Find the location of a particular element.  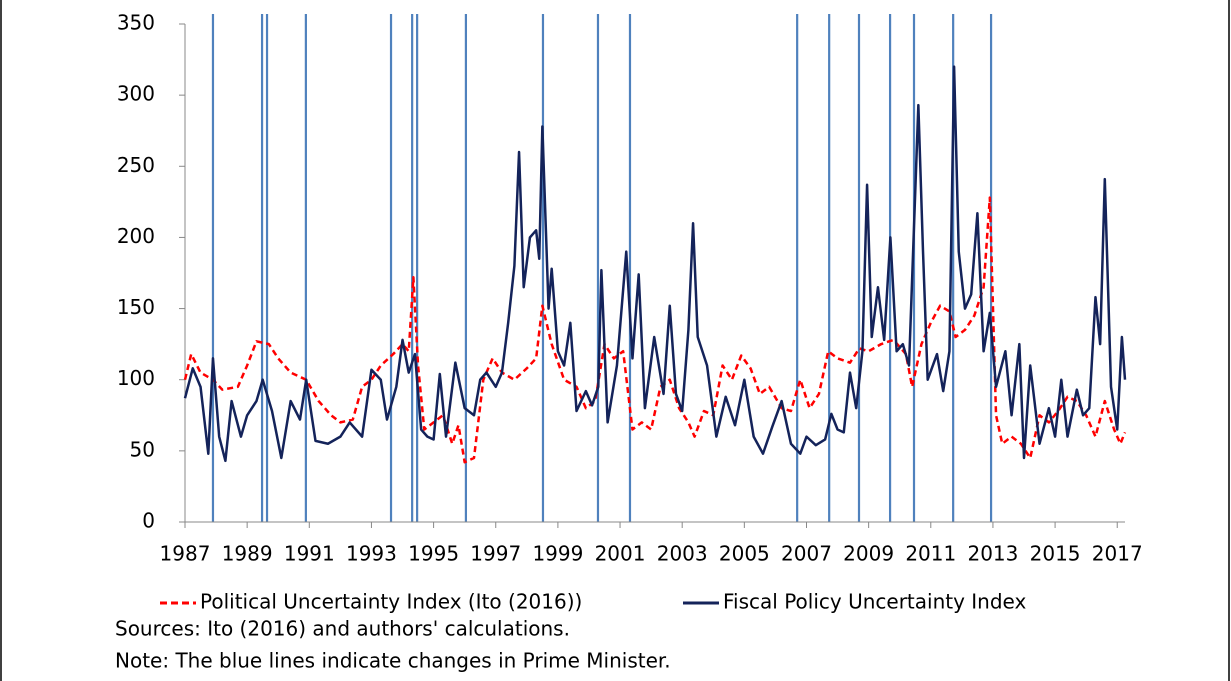

x-tick-label: 2009 is located at coordinates (868, 554).